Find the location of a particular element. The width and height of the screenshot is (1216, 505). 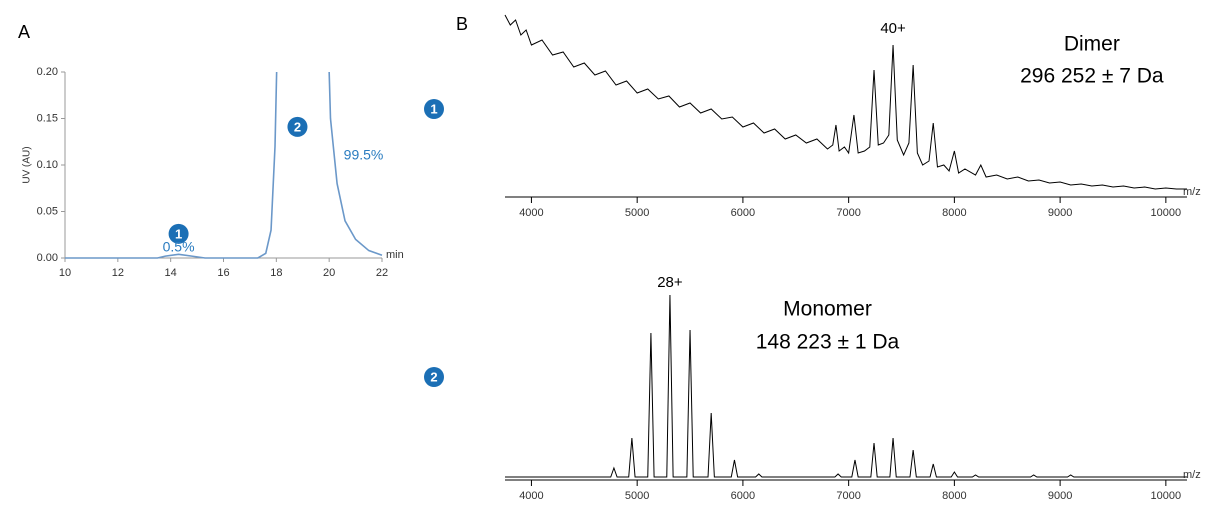

peak-badge-text: 1 is located at coordinates (178, 233).